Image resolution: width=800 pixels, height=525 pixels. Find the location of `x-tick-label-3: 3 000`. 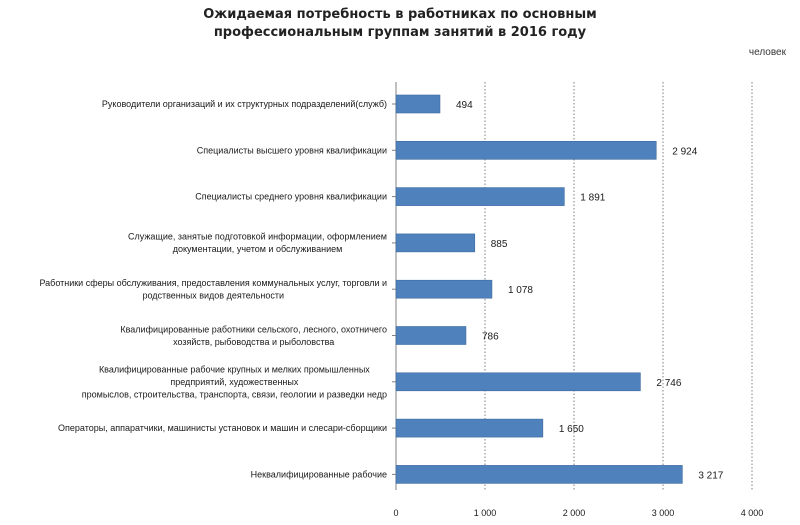

x-tick-label-3: 3 000 is located at coordinates (663, 513).